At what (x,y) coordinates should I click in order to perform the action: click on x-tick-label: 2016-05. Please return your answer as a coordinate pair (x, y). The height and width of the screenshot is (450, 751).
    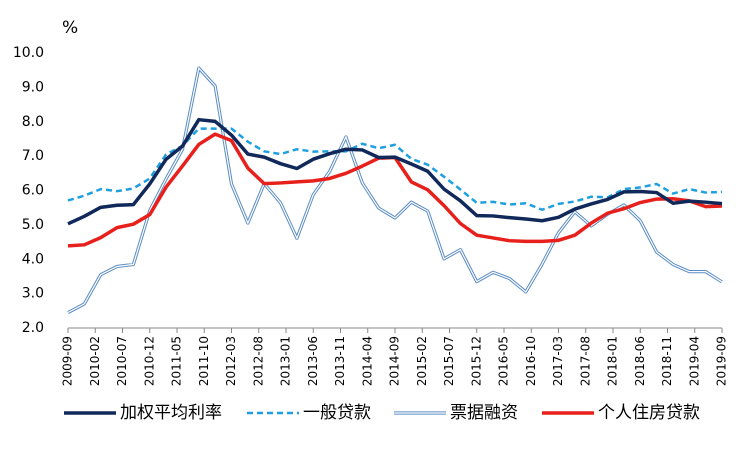
    Looking at the image, I should click on (504, 361).